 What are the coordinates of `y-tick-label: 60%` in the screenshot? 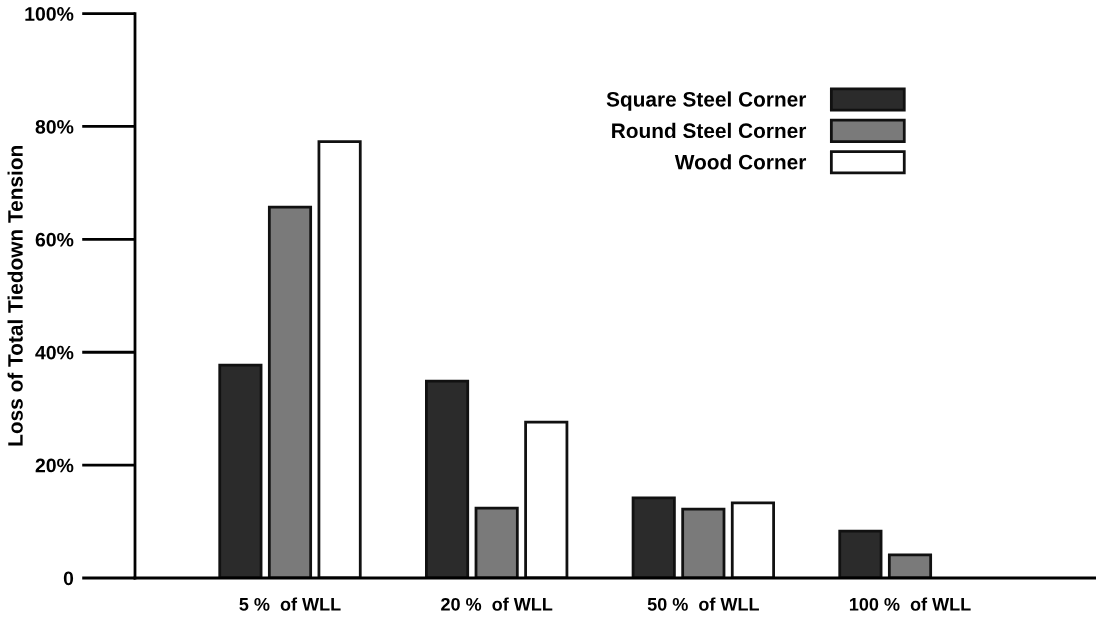 It's located at (54, 239).